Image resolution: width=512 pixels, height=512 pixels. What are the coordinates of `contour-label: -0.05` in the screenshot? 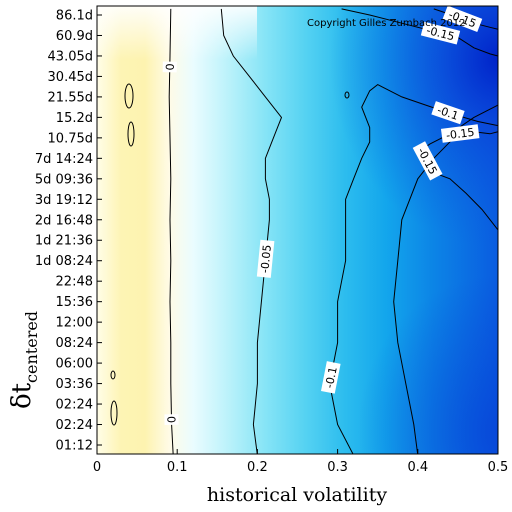 It's located at (265, 258).